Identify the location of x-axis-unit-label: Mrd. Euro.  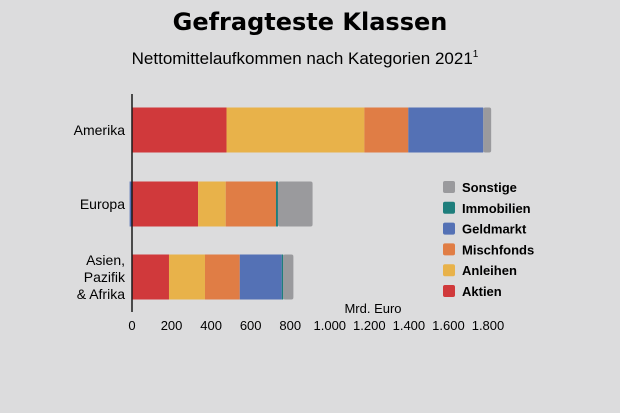
(372, 308).